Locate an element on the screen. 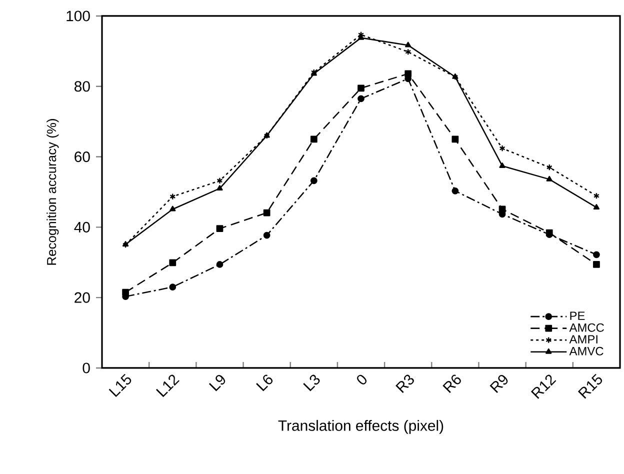 The width and height of the screenshot is (624, 474). x-tick-label: L3 is located at coordinates (311, 383).